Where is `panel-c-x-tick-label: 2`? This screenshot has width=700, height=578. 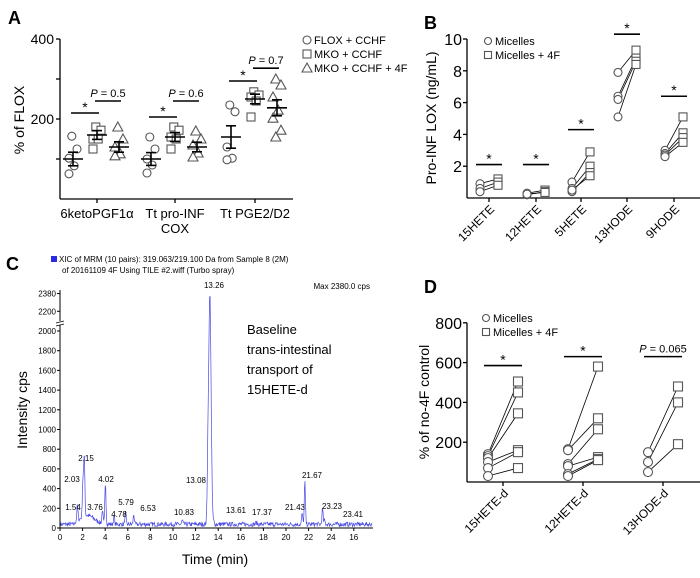
panel-c-x-tick-label: 2 is located at coordinates (82, 537).